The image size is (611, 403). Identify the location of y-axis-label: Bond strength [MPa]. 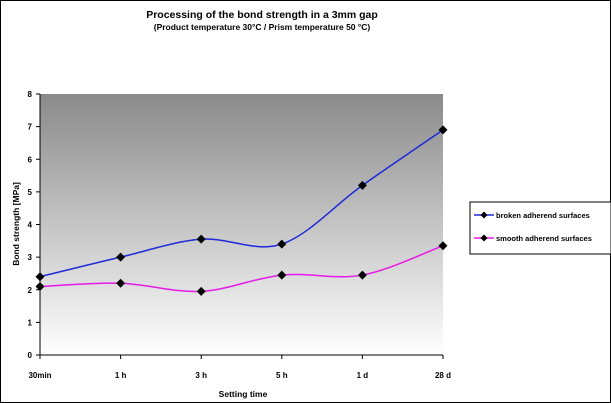
(16, 224).